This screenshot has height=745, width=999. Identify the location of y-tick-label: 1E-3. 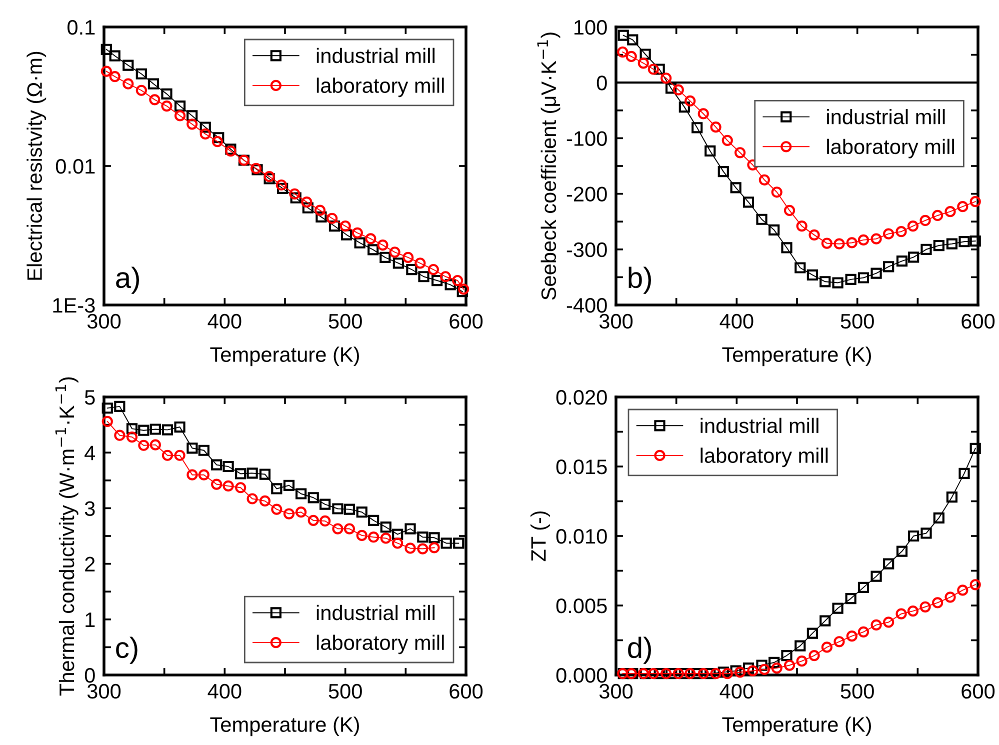
(74, 305).